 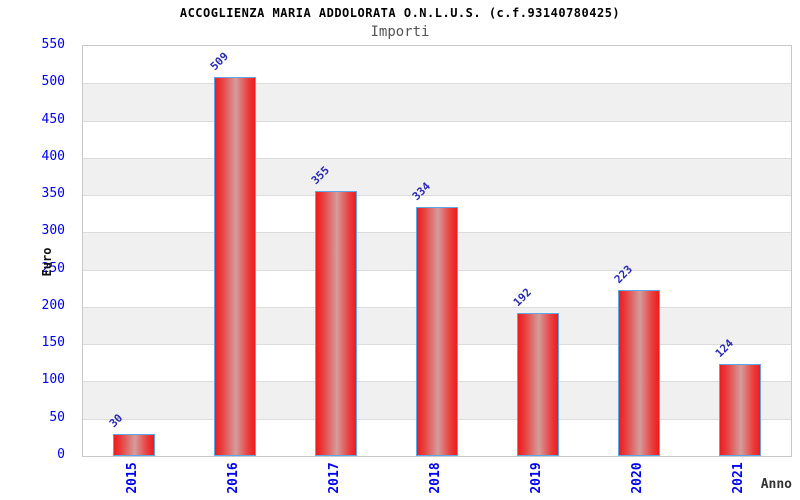 I want to click on x-tick-label: 2019, so click(x=537, y=478).